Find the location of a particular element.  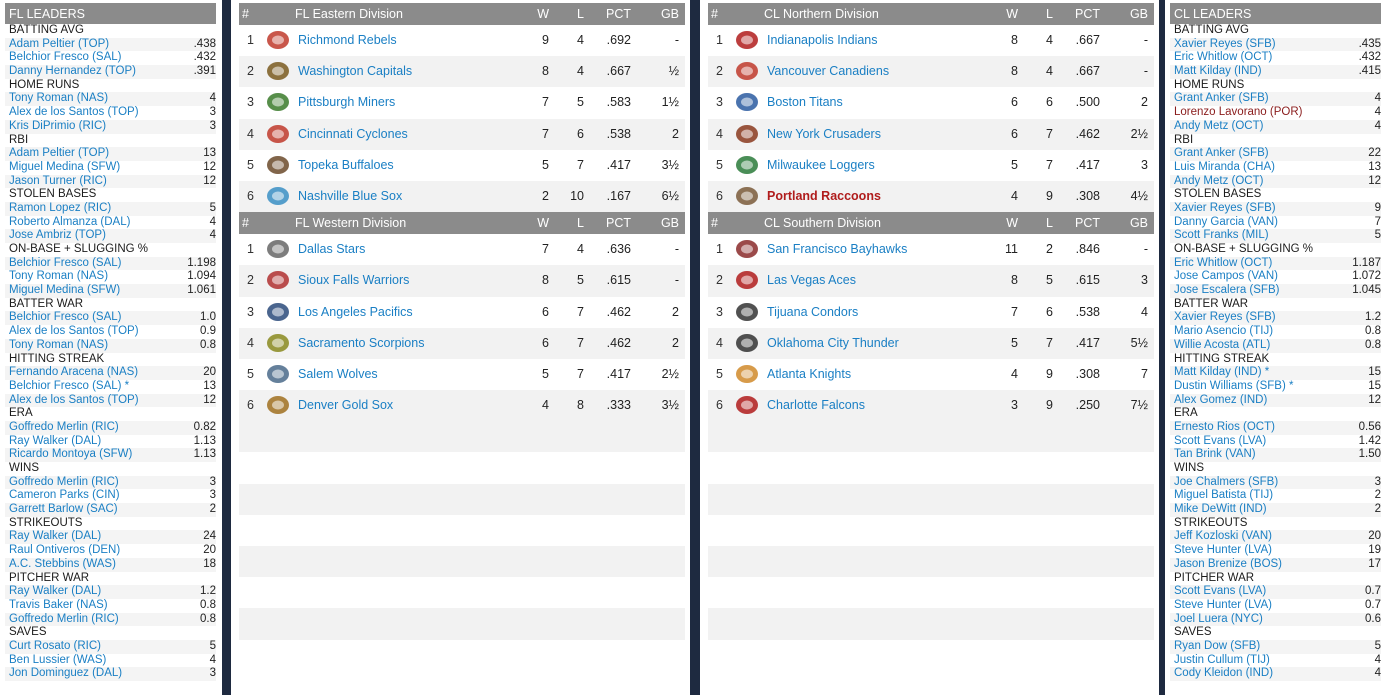

player-link: Kris DiPrimio (RIC) is located at coordinates (58, 125).